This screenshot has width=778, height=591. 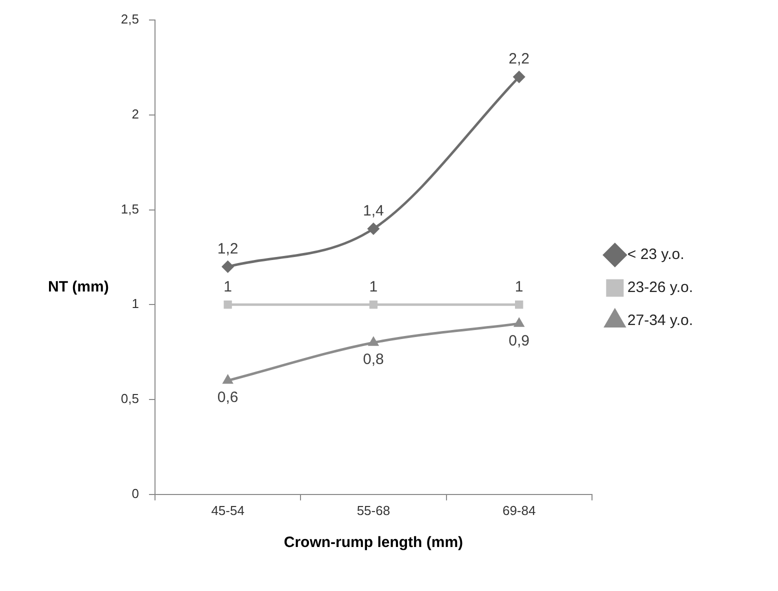 I want to click on data-label: 1,2, so click(x=227, y=249).